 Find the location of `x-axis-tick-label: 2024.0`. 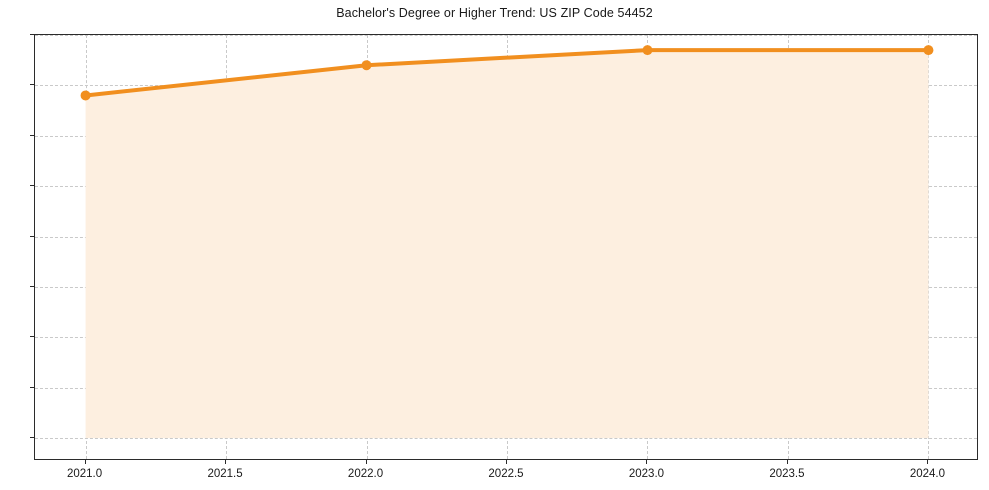

x-axis-tick-label: 2024.0 is located at coordinates (927, 474).